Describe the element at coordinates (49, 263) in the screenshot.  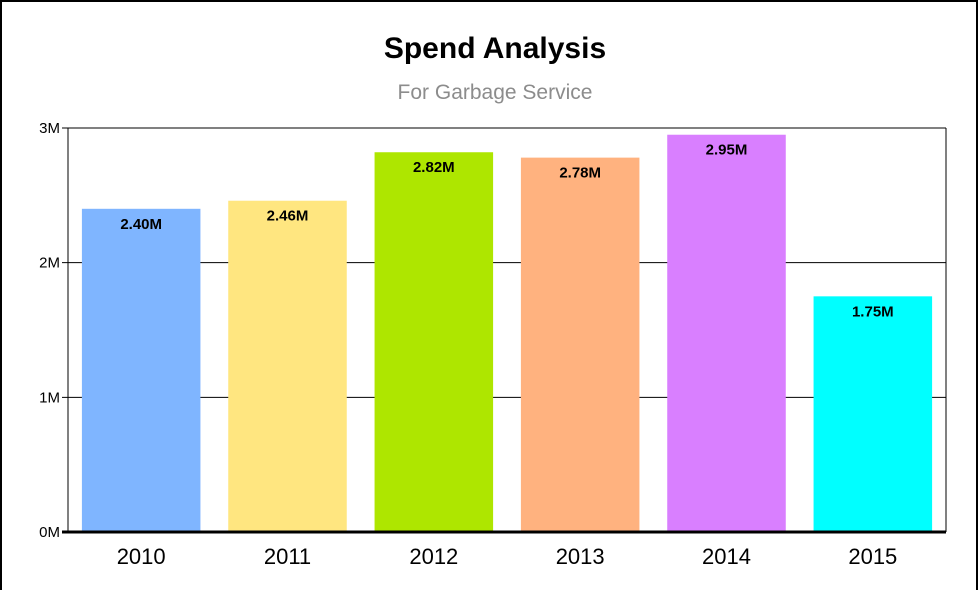
I see `y-tick-label: 2M` at that location.